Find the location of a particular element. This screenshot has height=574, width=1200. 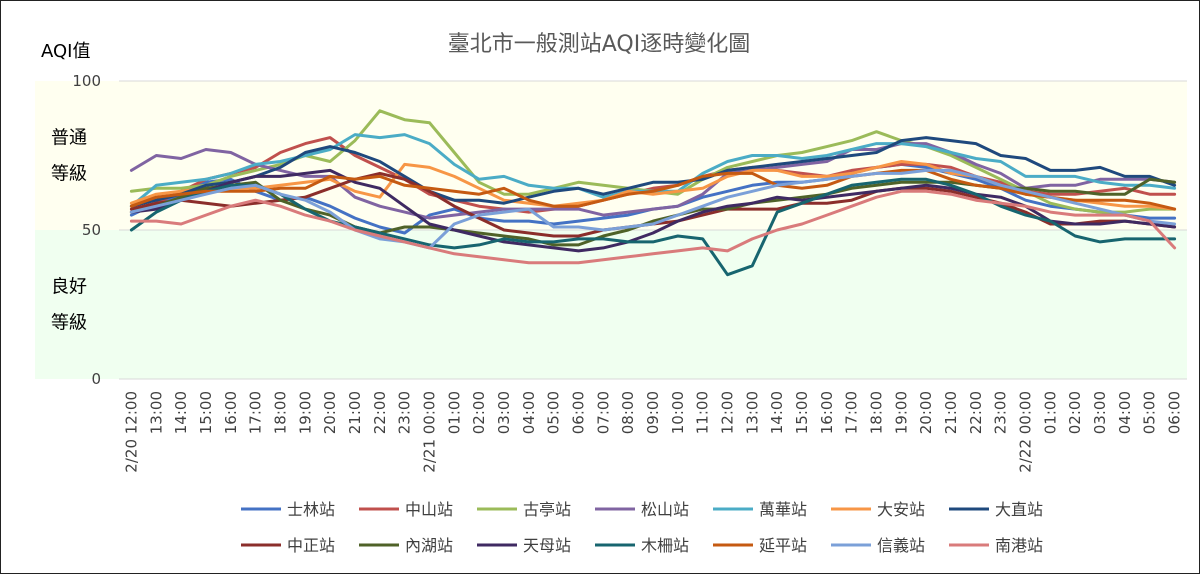

legend-label-0: 士林站 is located at coordinates (311, 509).